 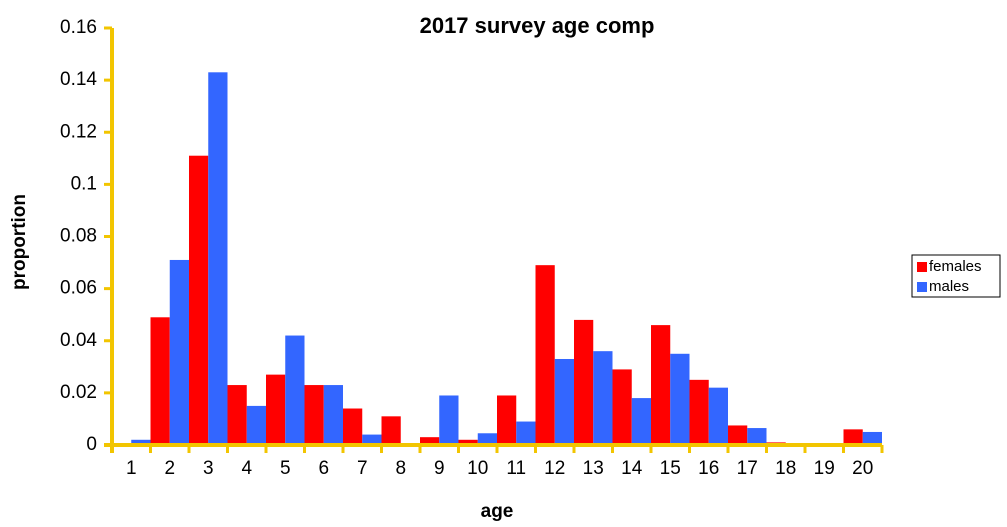 I want to click on x-tick-label: 19, so click(x=824, y=468).